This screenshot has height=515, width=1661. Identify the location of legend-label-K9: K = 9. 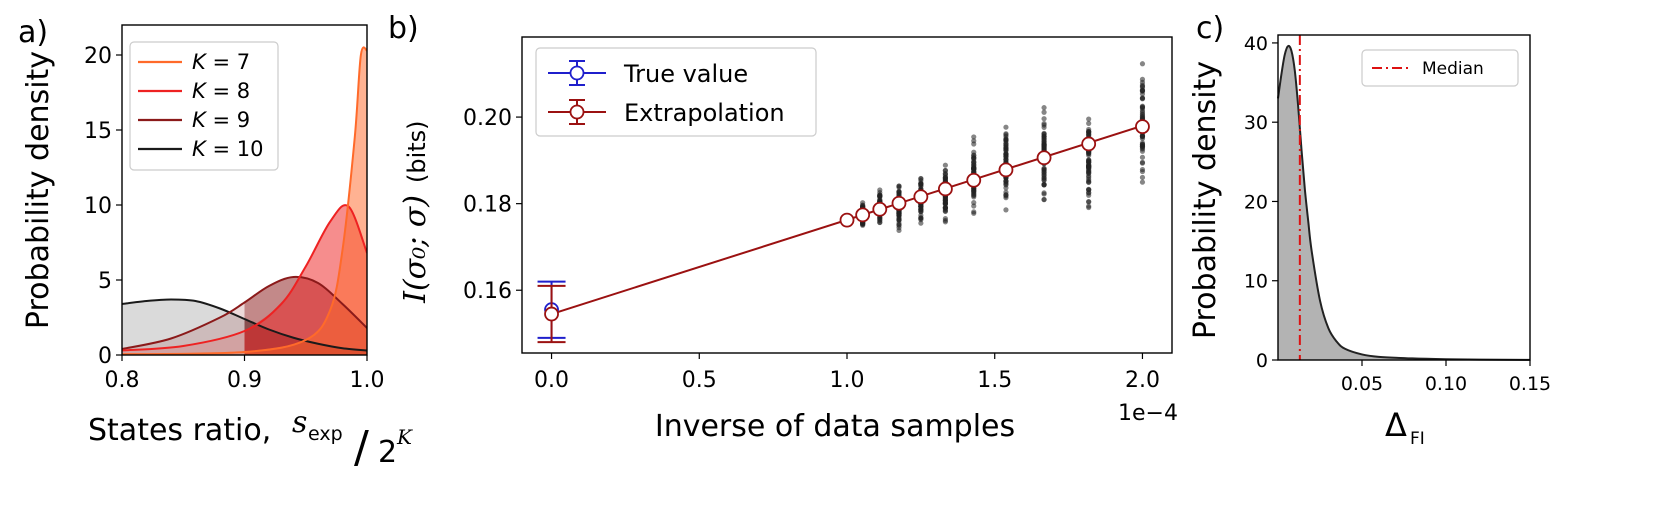
(221, 120).